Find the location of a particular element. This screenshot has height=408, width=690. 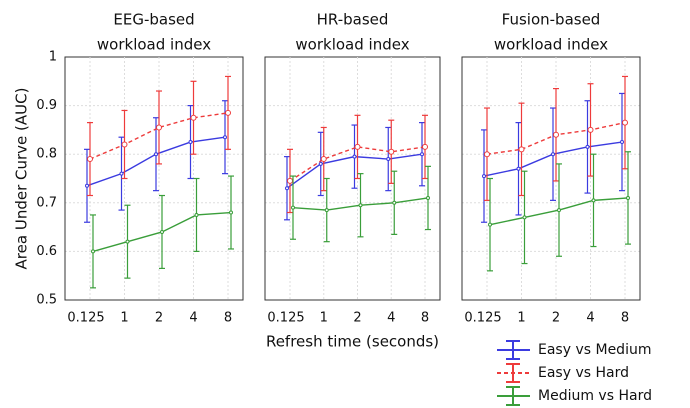

legend-label: Medium vs Hard is located at coordinates (595, 396).